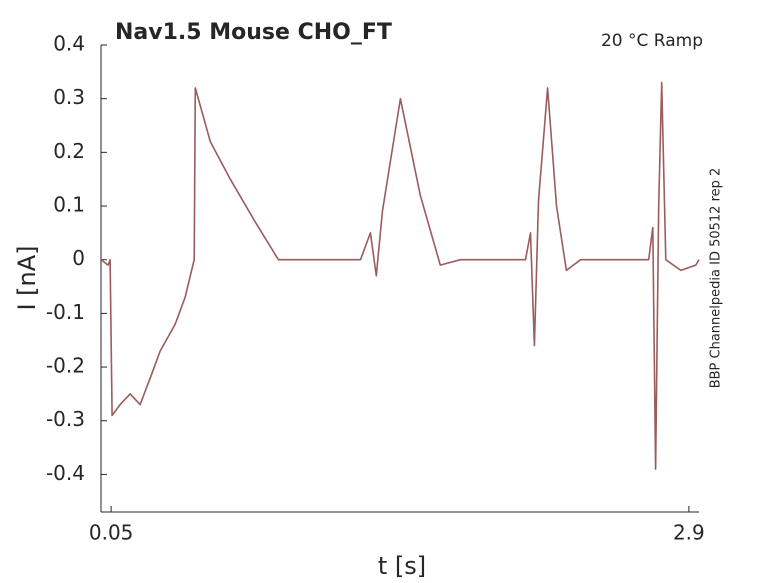 This screenshot has height=583, width=778. I want to click on y-tick-label: 0.2, so click(69, 151).